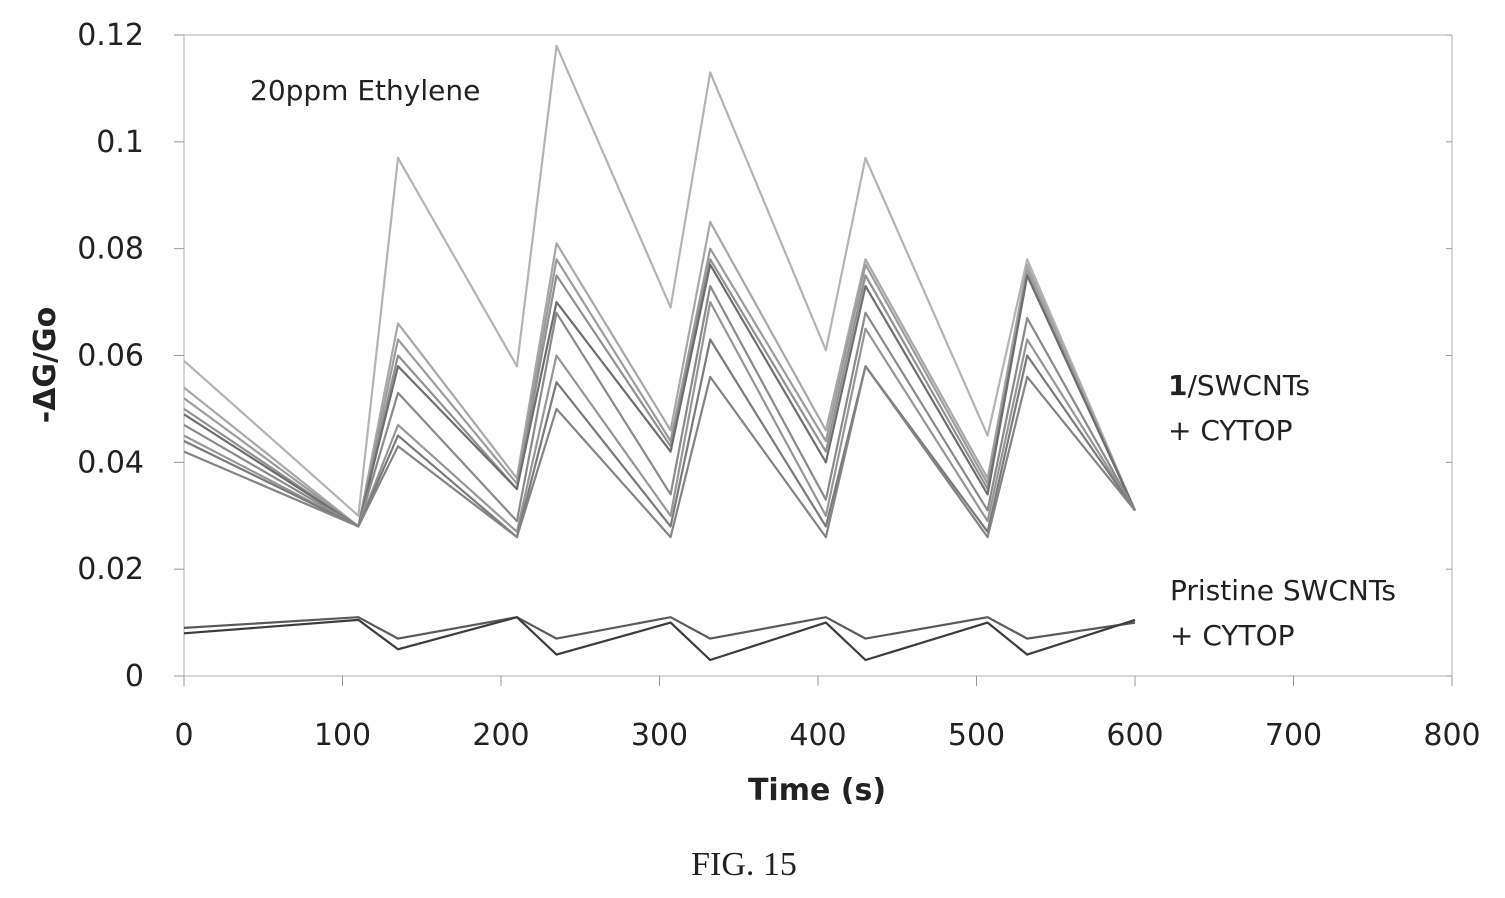 Image resolution: width=1505 pixels, height=898 pixels. Describe the element at coordinates (134, 676) in the screenshot. I see `y-tick-label: 0` at that location.